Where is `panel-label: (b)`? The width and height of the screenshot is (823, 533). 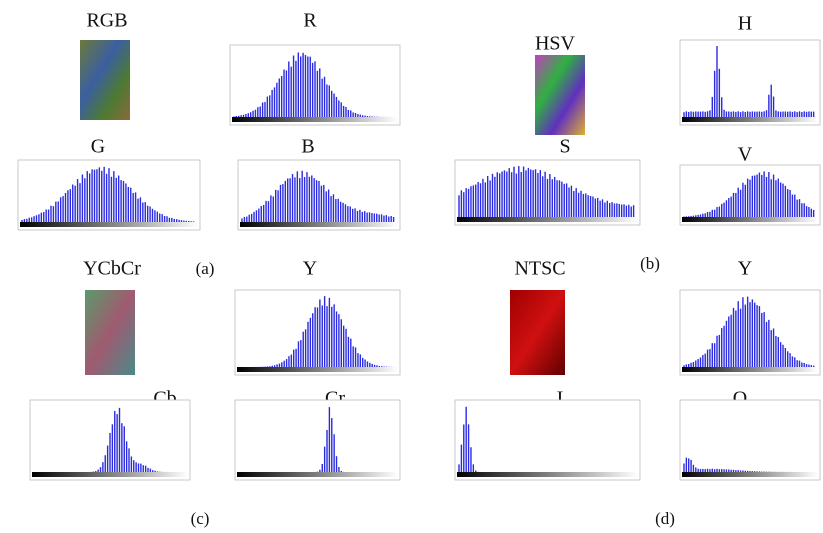
panel-label: (b) is located at coordinates (650, 263).